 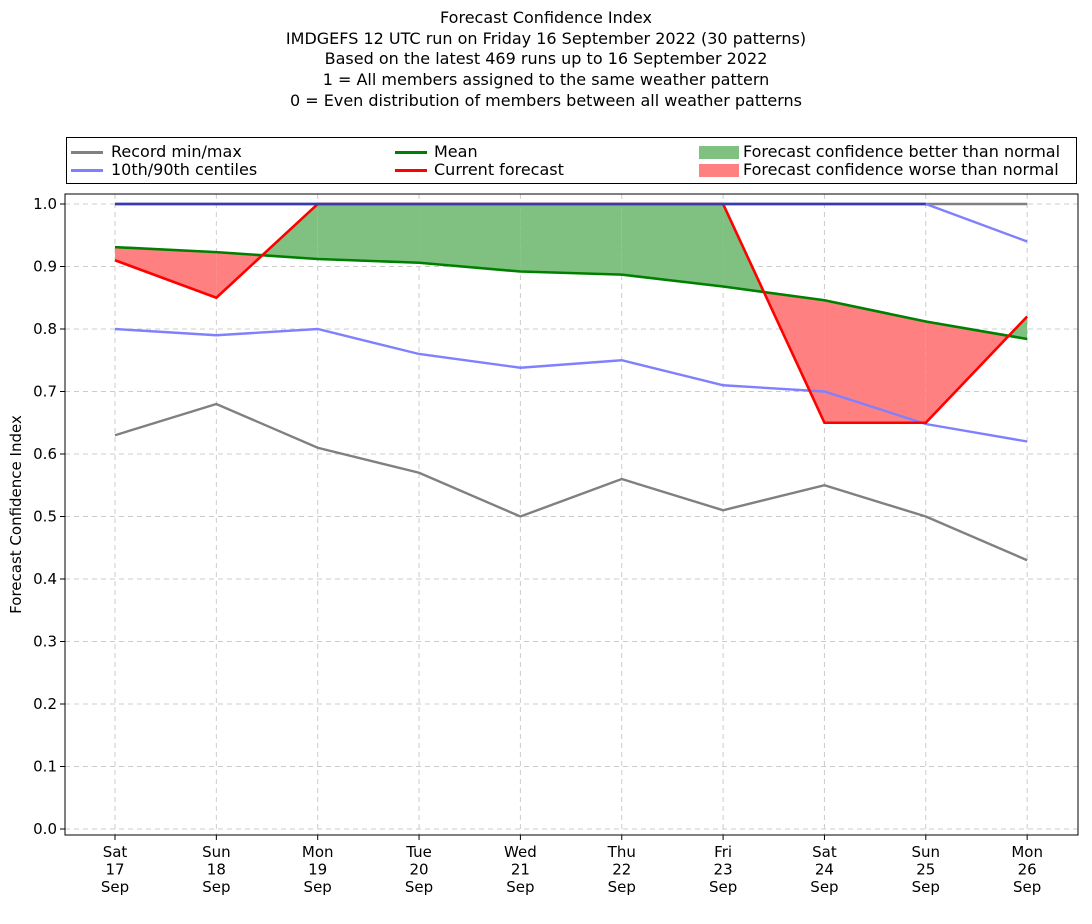 What do you see at coordinates (411, 170) in the screenshot?
I see `legend-swatch-current` at bounding box center [411, 170].